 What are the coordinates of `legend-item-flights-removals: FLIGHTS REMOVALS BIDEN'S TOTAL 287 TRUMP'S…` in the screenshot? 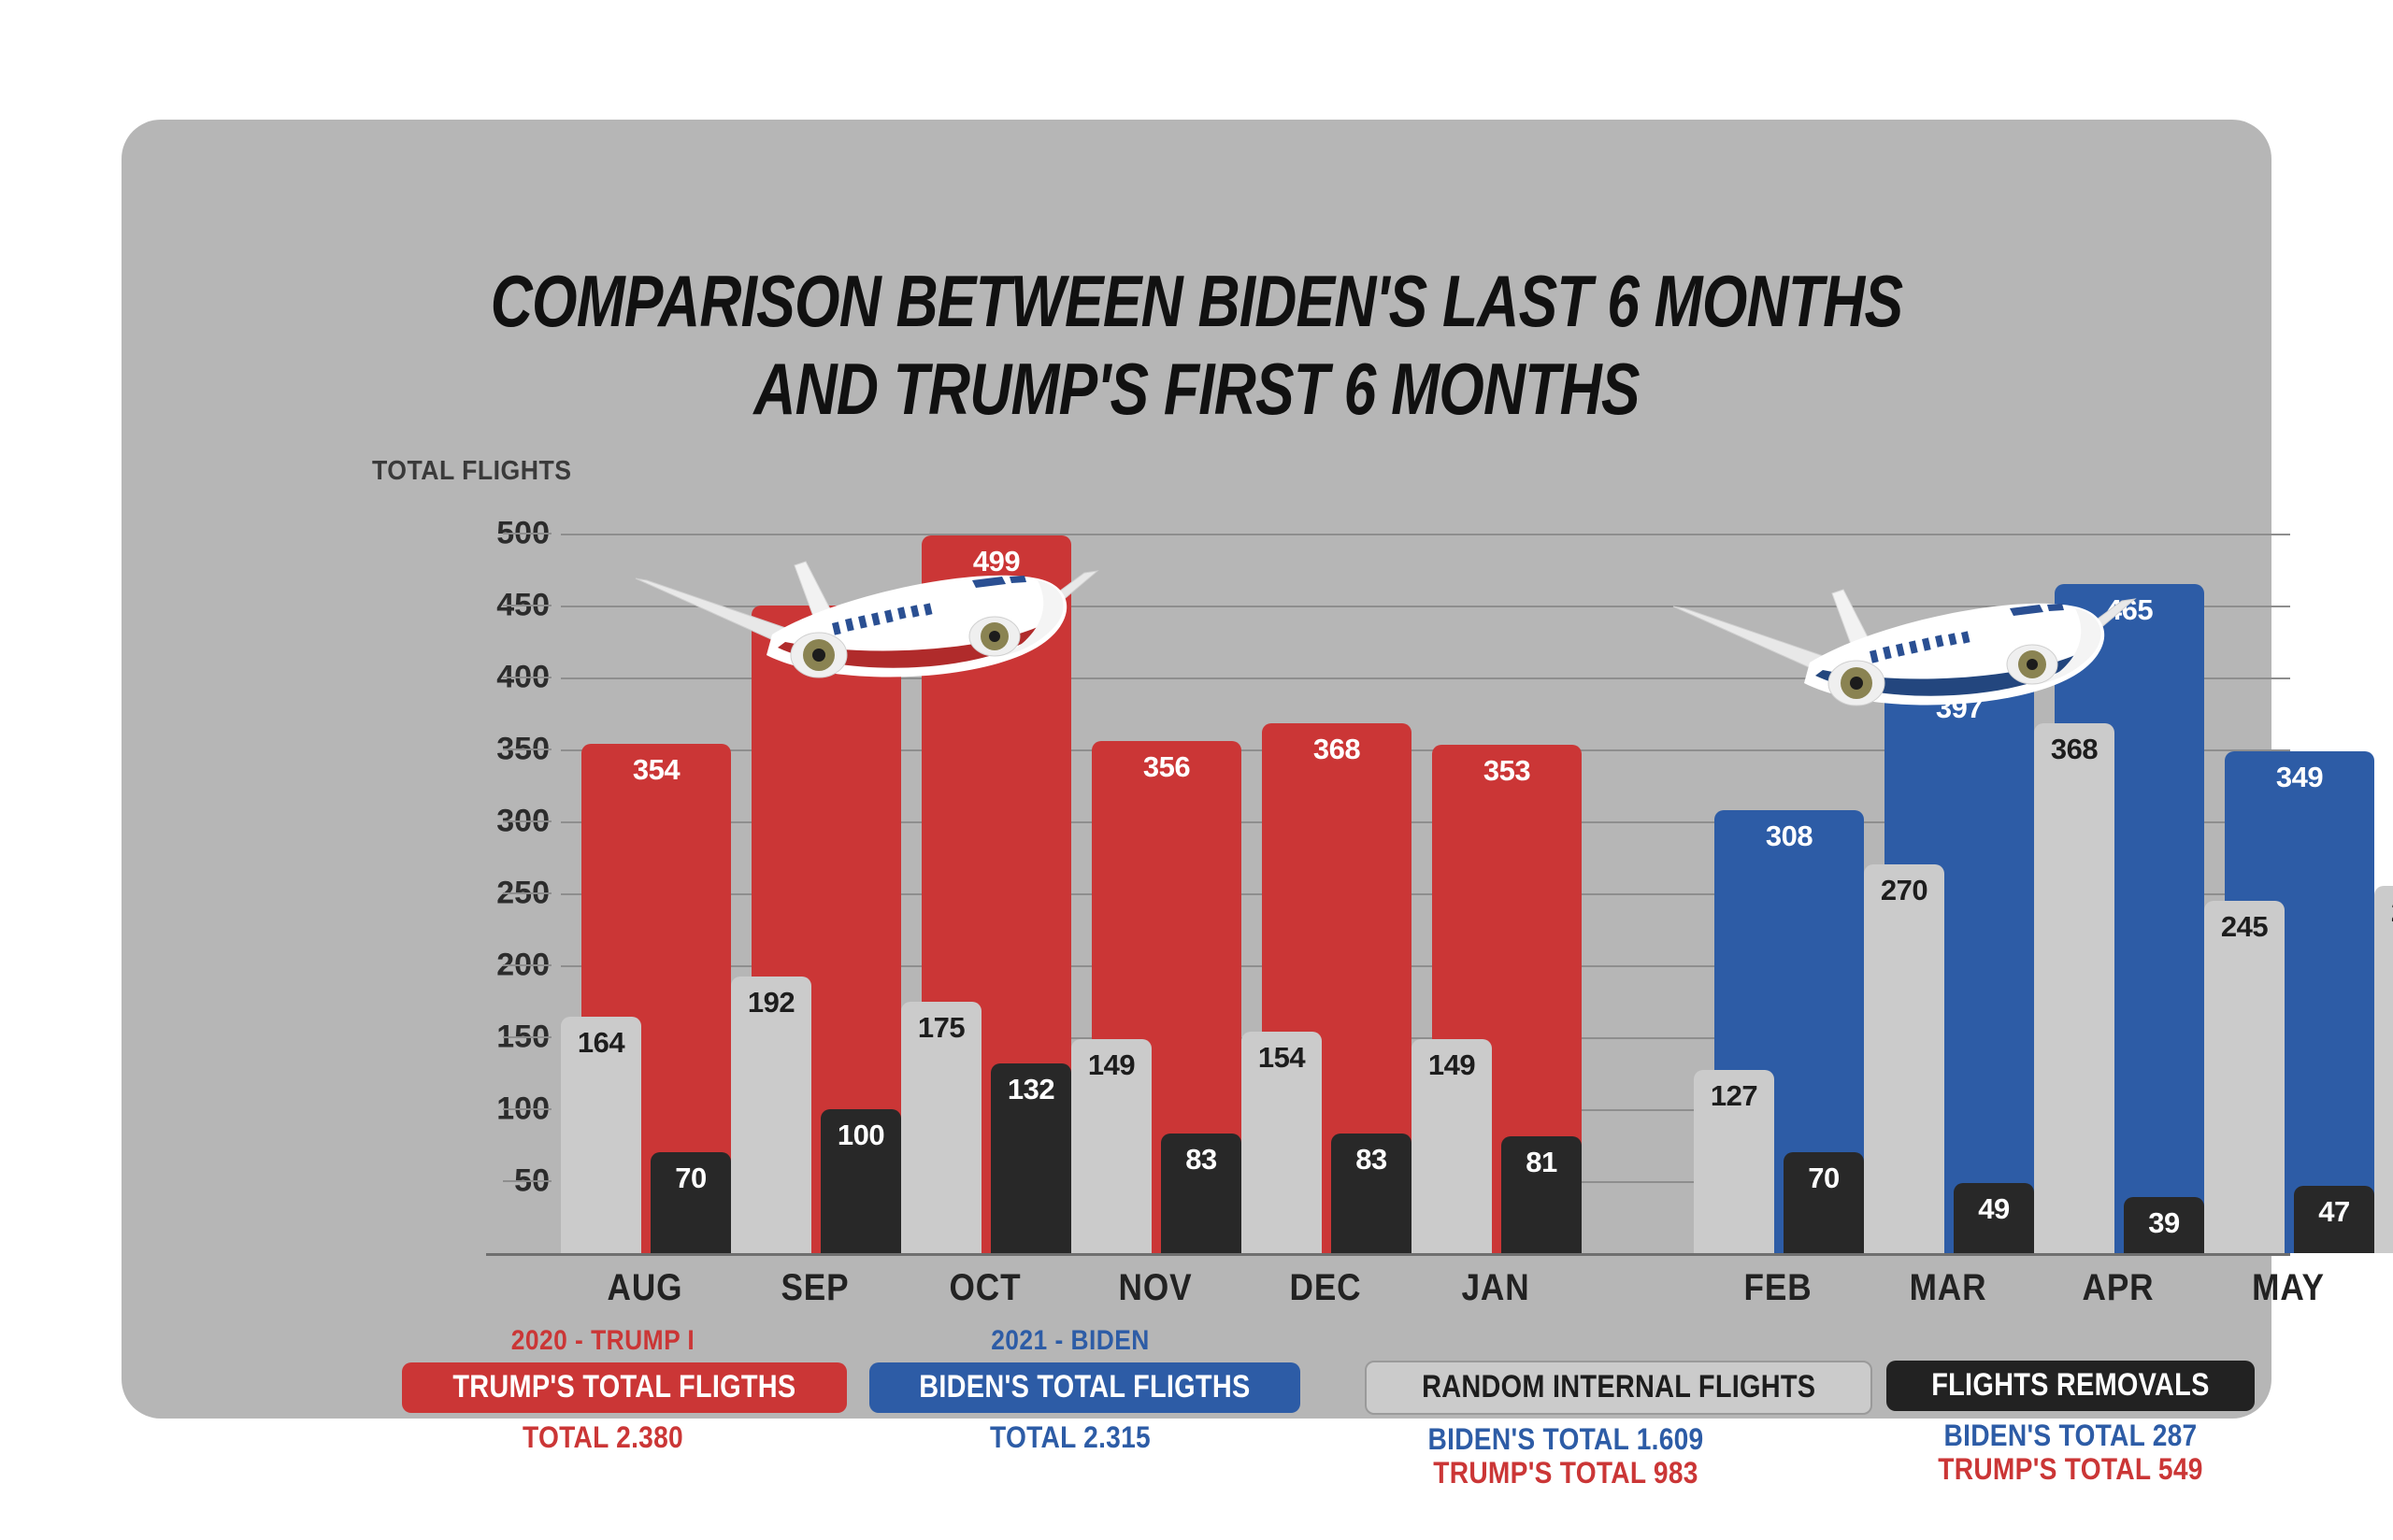 It's located at (2070, 1423).